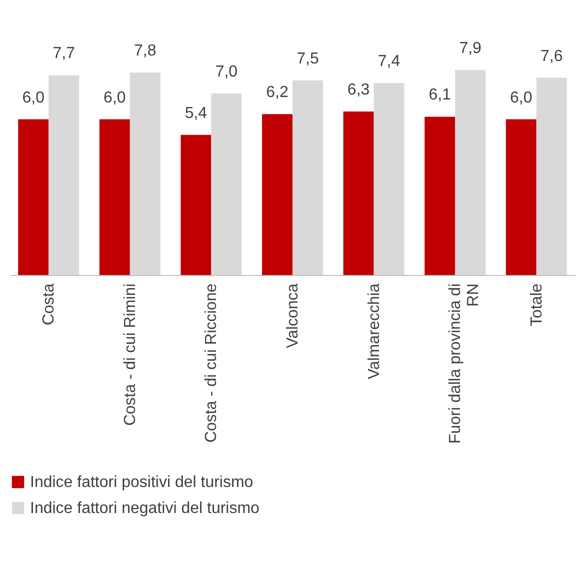 This screenshot has height=561, width=585. Describe the element at coordinates (470, 48) in the screenshot. I see `data-label: 7,9` at that location.